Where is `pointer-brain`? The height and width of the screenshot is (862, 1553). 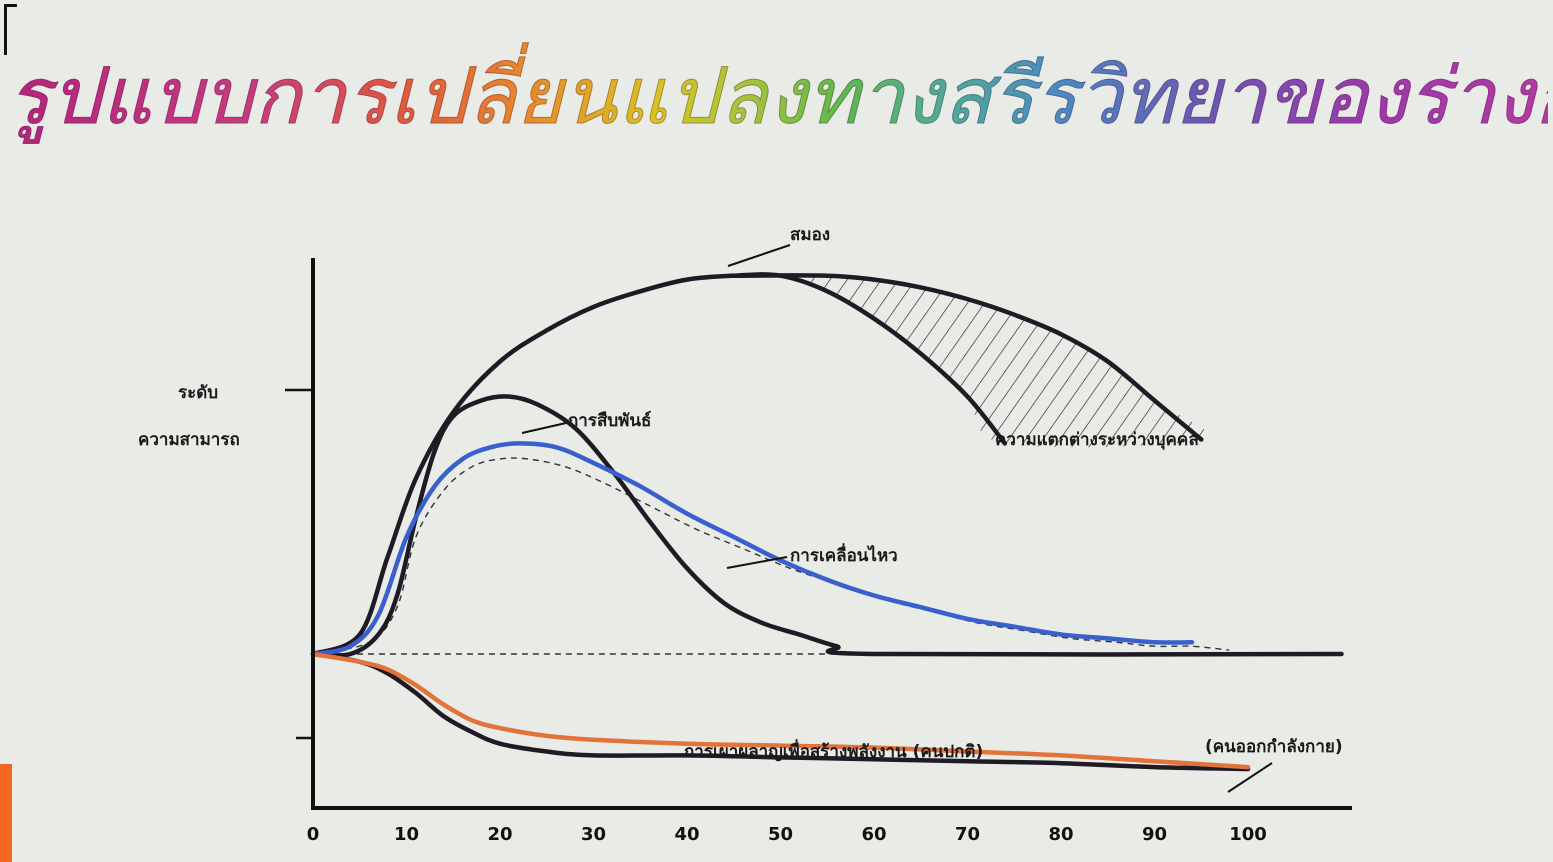
pointer-brain is located at coordinates (759, 255).